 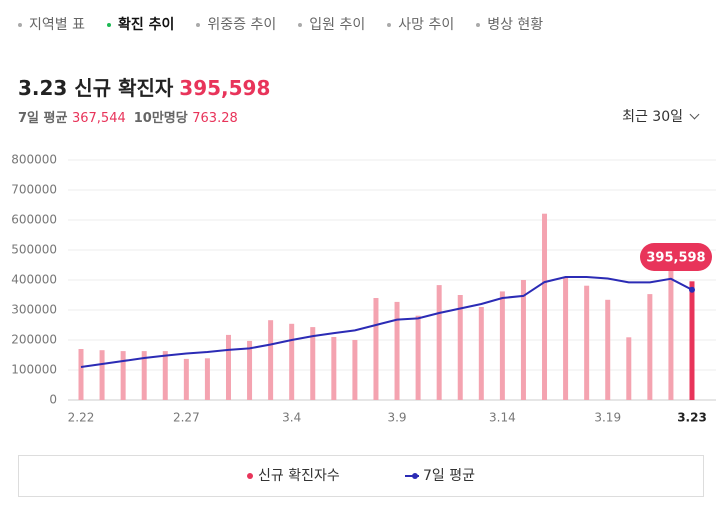 I want to click on x-tick-label: 3.23, so click(x=692, y=418).